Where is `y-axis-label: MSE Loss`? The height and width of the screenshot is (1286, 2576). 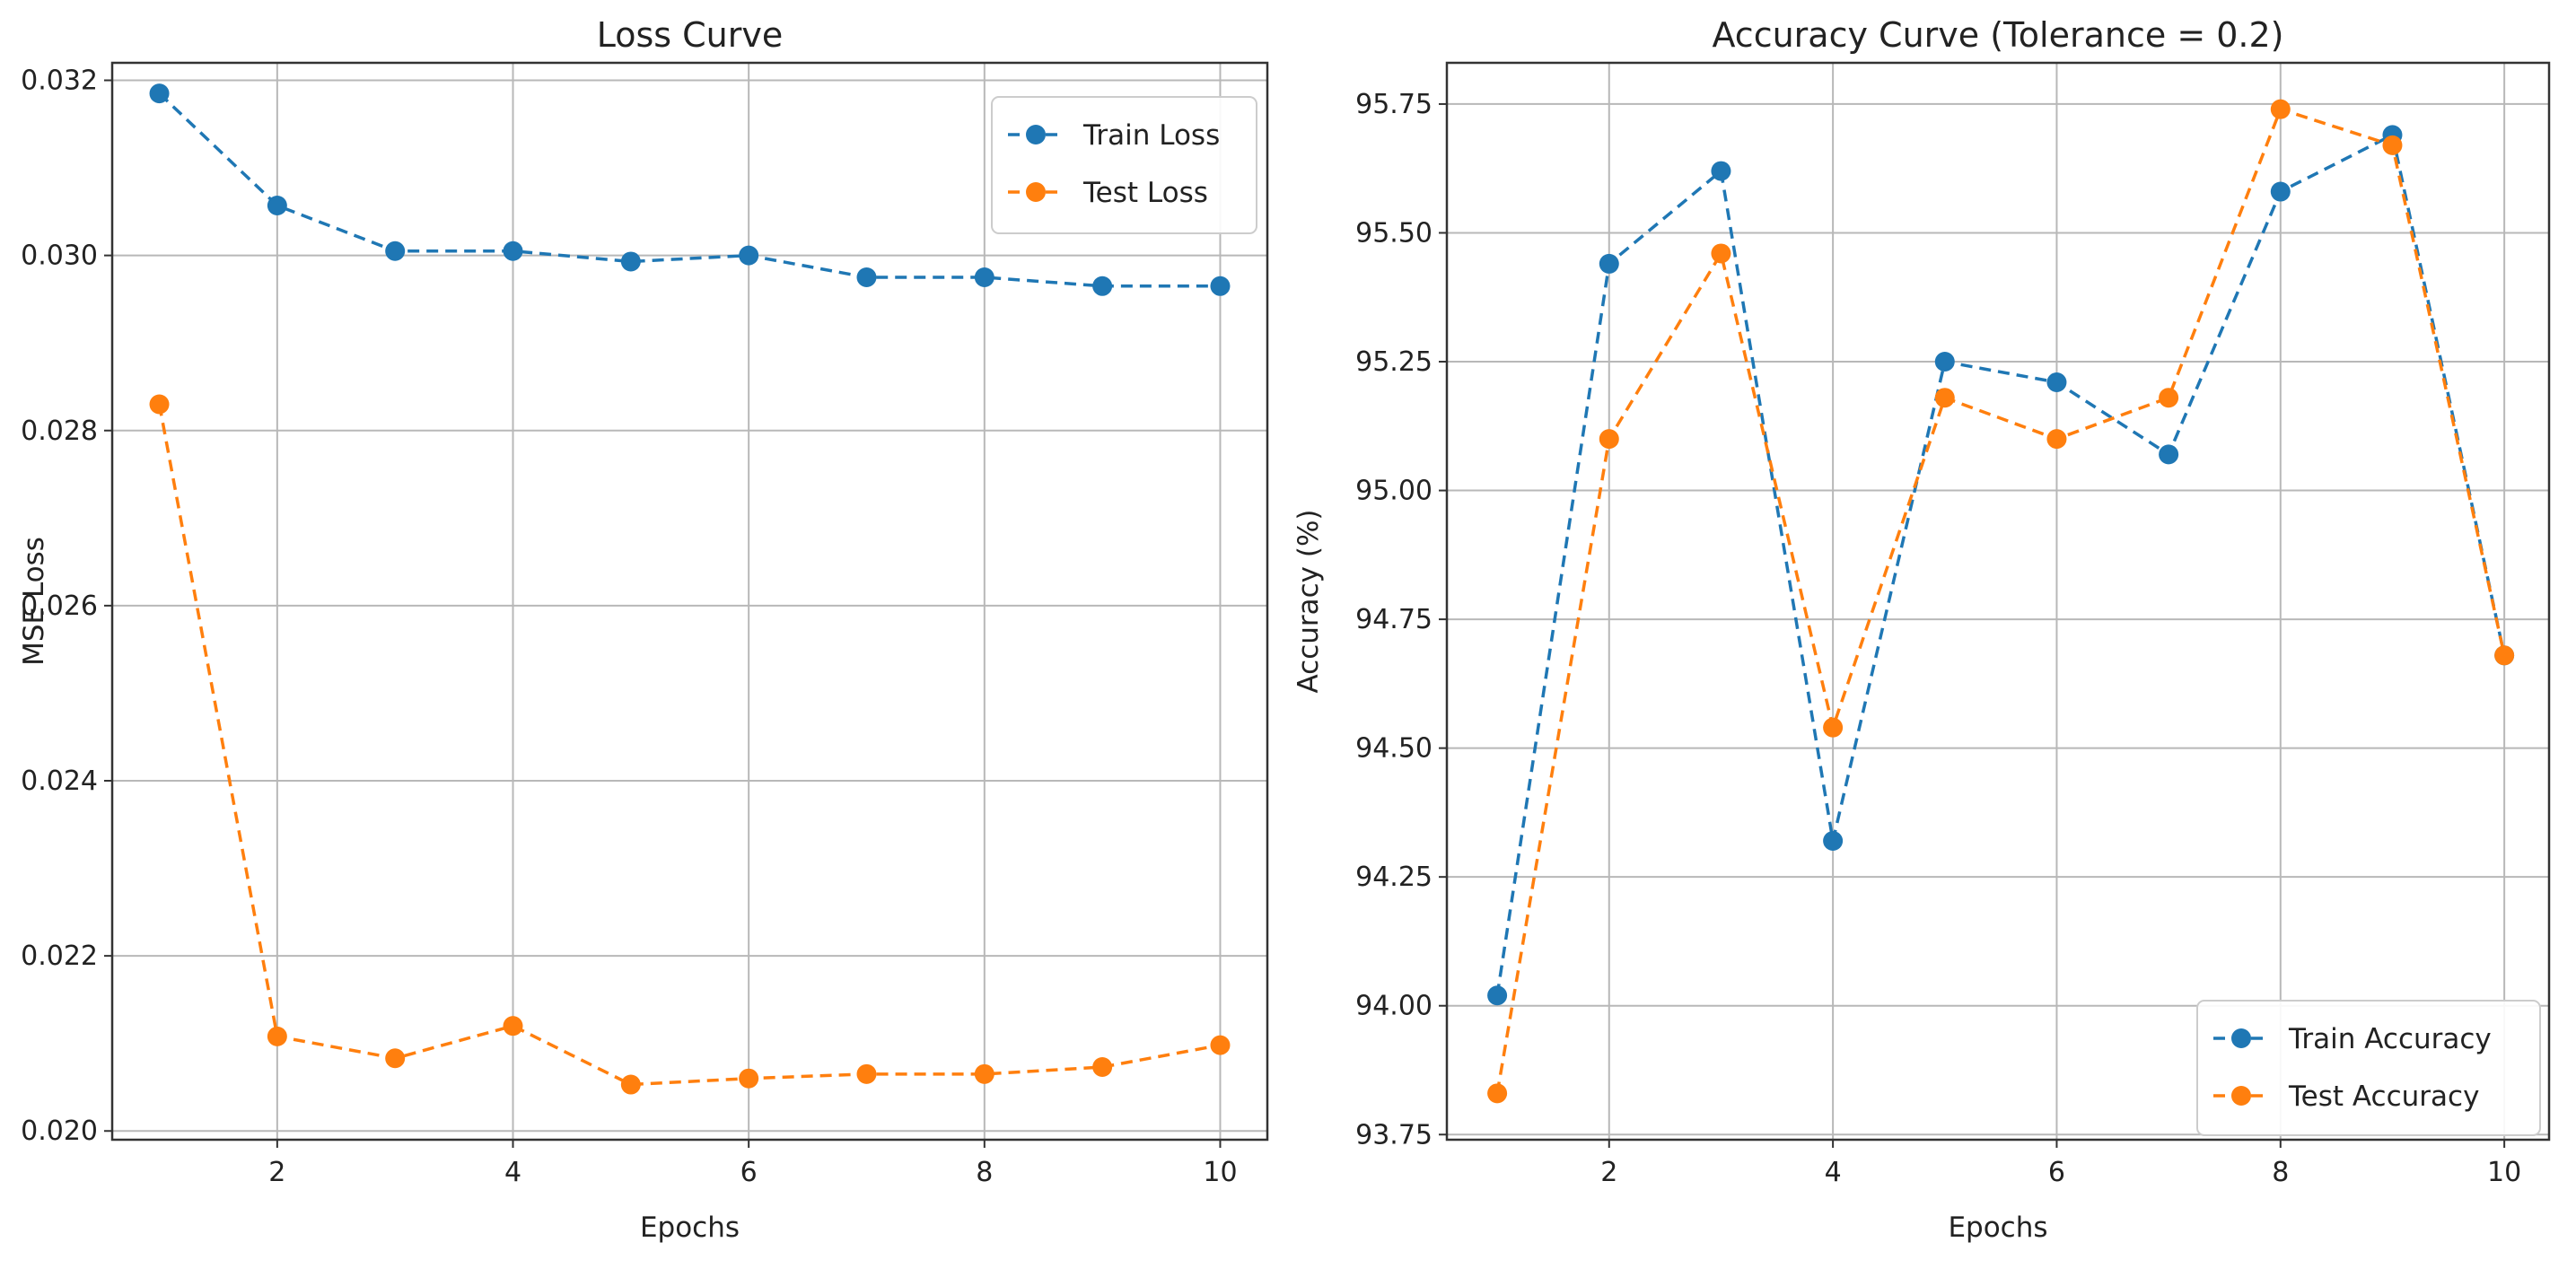
y-axis-label: MSE Loss is located at coordinates (34, 601).